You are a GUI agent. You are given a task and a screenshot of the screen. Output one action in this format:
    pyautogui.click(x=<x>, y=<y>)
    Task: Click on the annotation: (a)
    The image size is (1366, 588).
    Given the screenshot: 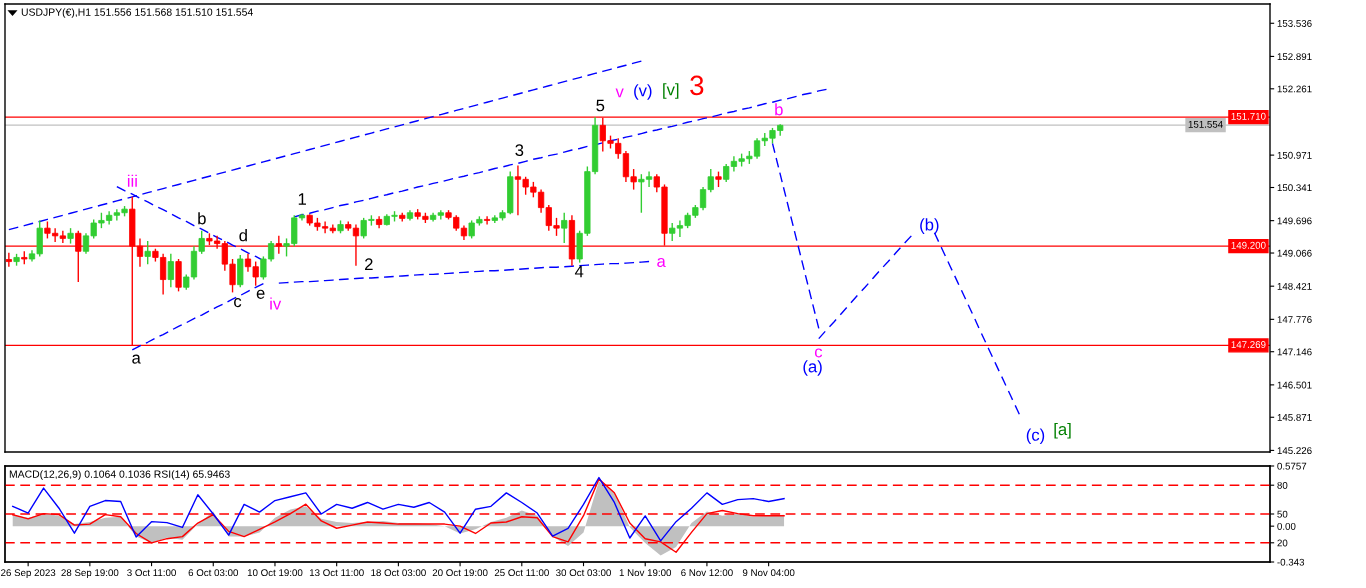 What is the action you would take?
    pyautogui.click(x=812, y=368)
    